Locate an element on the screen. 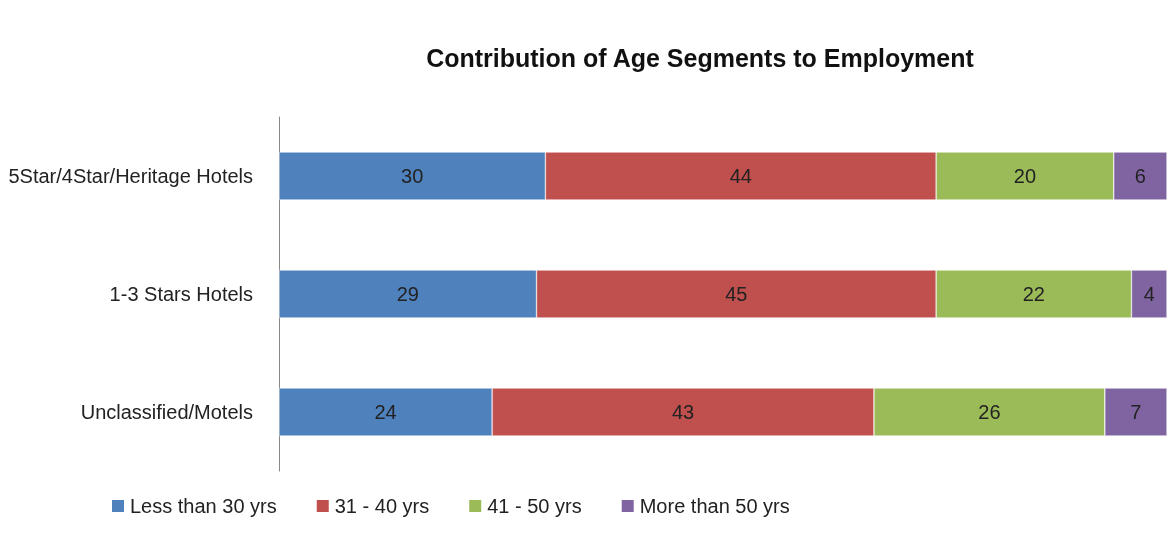 The height and width of the screenshot is (533, 1175). chart-title: Contribution of Age Segments to Employment is located at coordinates (700, 57).